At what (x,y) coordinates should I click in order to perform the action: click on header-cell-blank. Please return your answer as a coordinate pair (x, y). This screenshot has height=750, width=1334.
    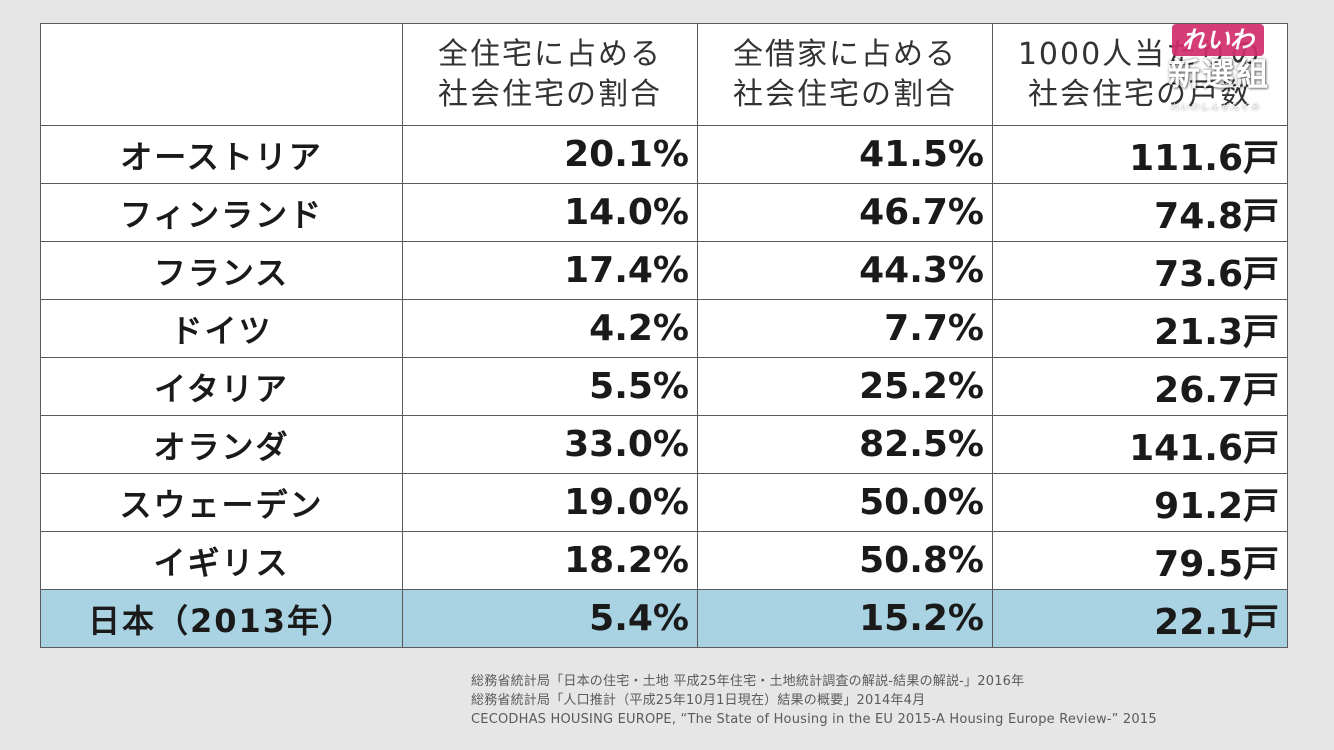
    Looking at the image, I should click on (221, 74).